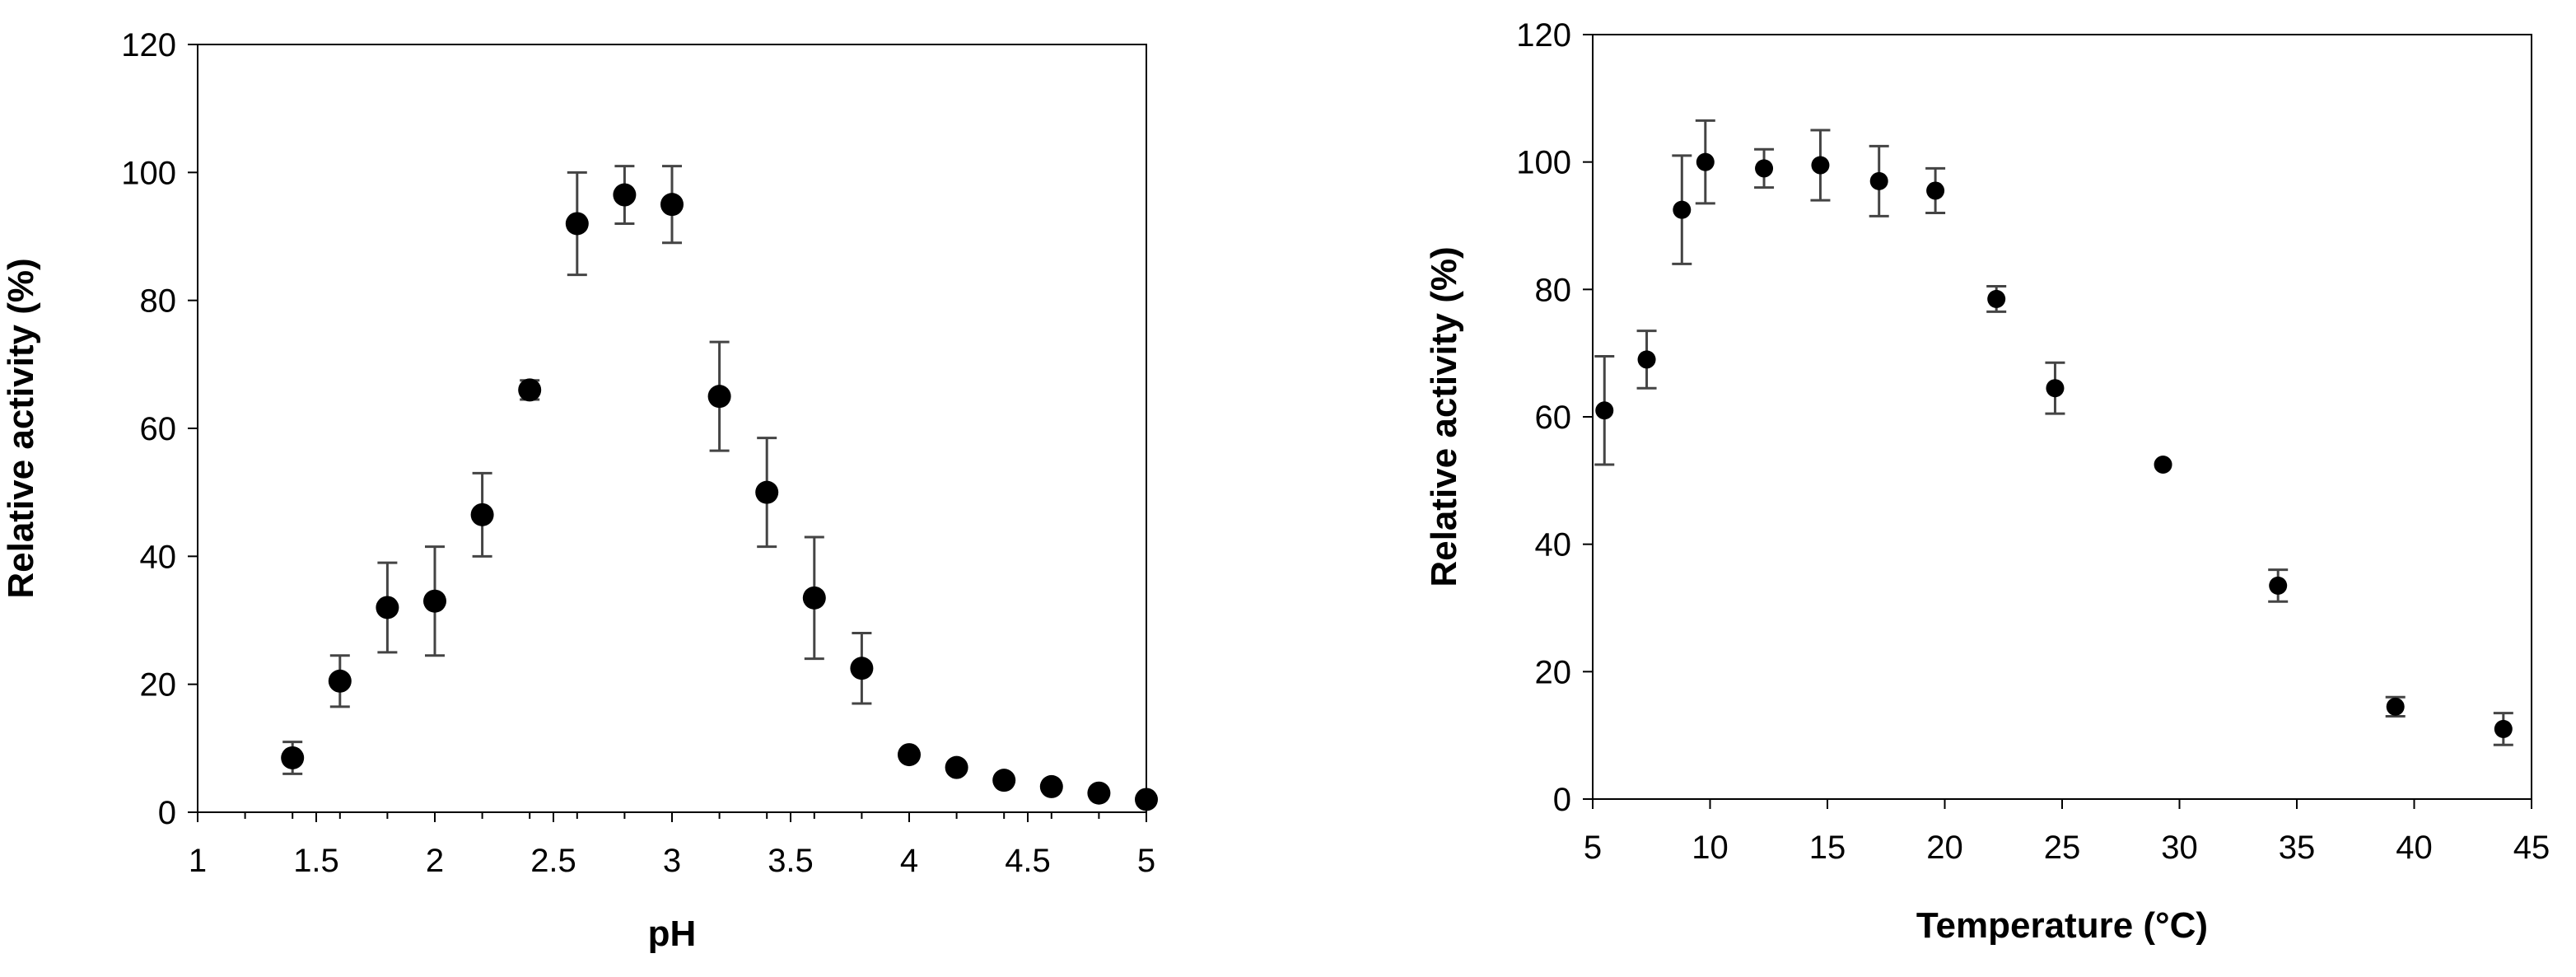  I want to click on ph-y-tick-label: 40, so click(158, 557).